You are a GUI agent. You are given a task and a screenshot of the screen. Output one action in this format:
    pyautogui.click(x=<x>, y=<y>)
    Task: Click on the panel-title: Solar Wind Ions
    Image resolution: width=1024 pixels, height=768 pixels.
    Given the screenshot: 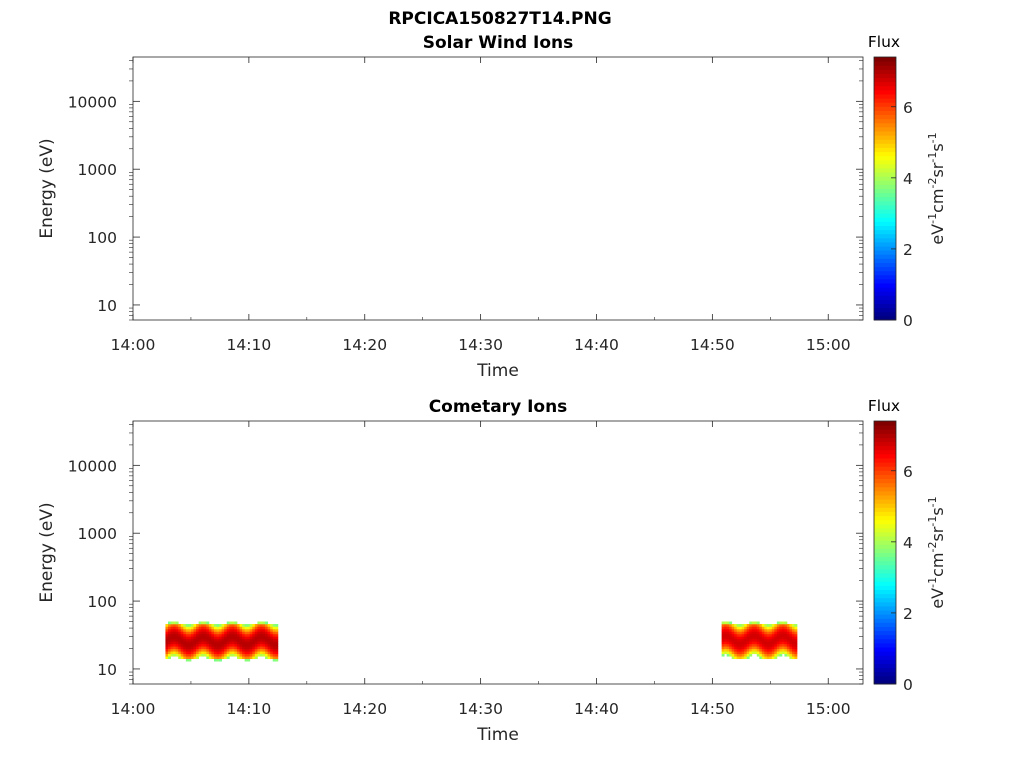 What is the action you would take?
    pyautogui.click(x=498, y=43)
    